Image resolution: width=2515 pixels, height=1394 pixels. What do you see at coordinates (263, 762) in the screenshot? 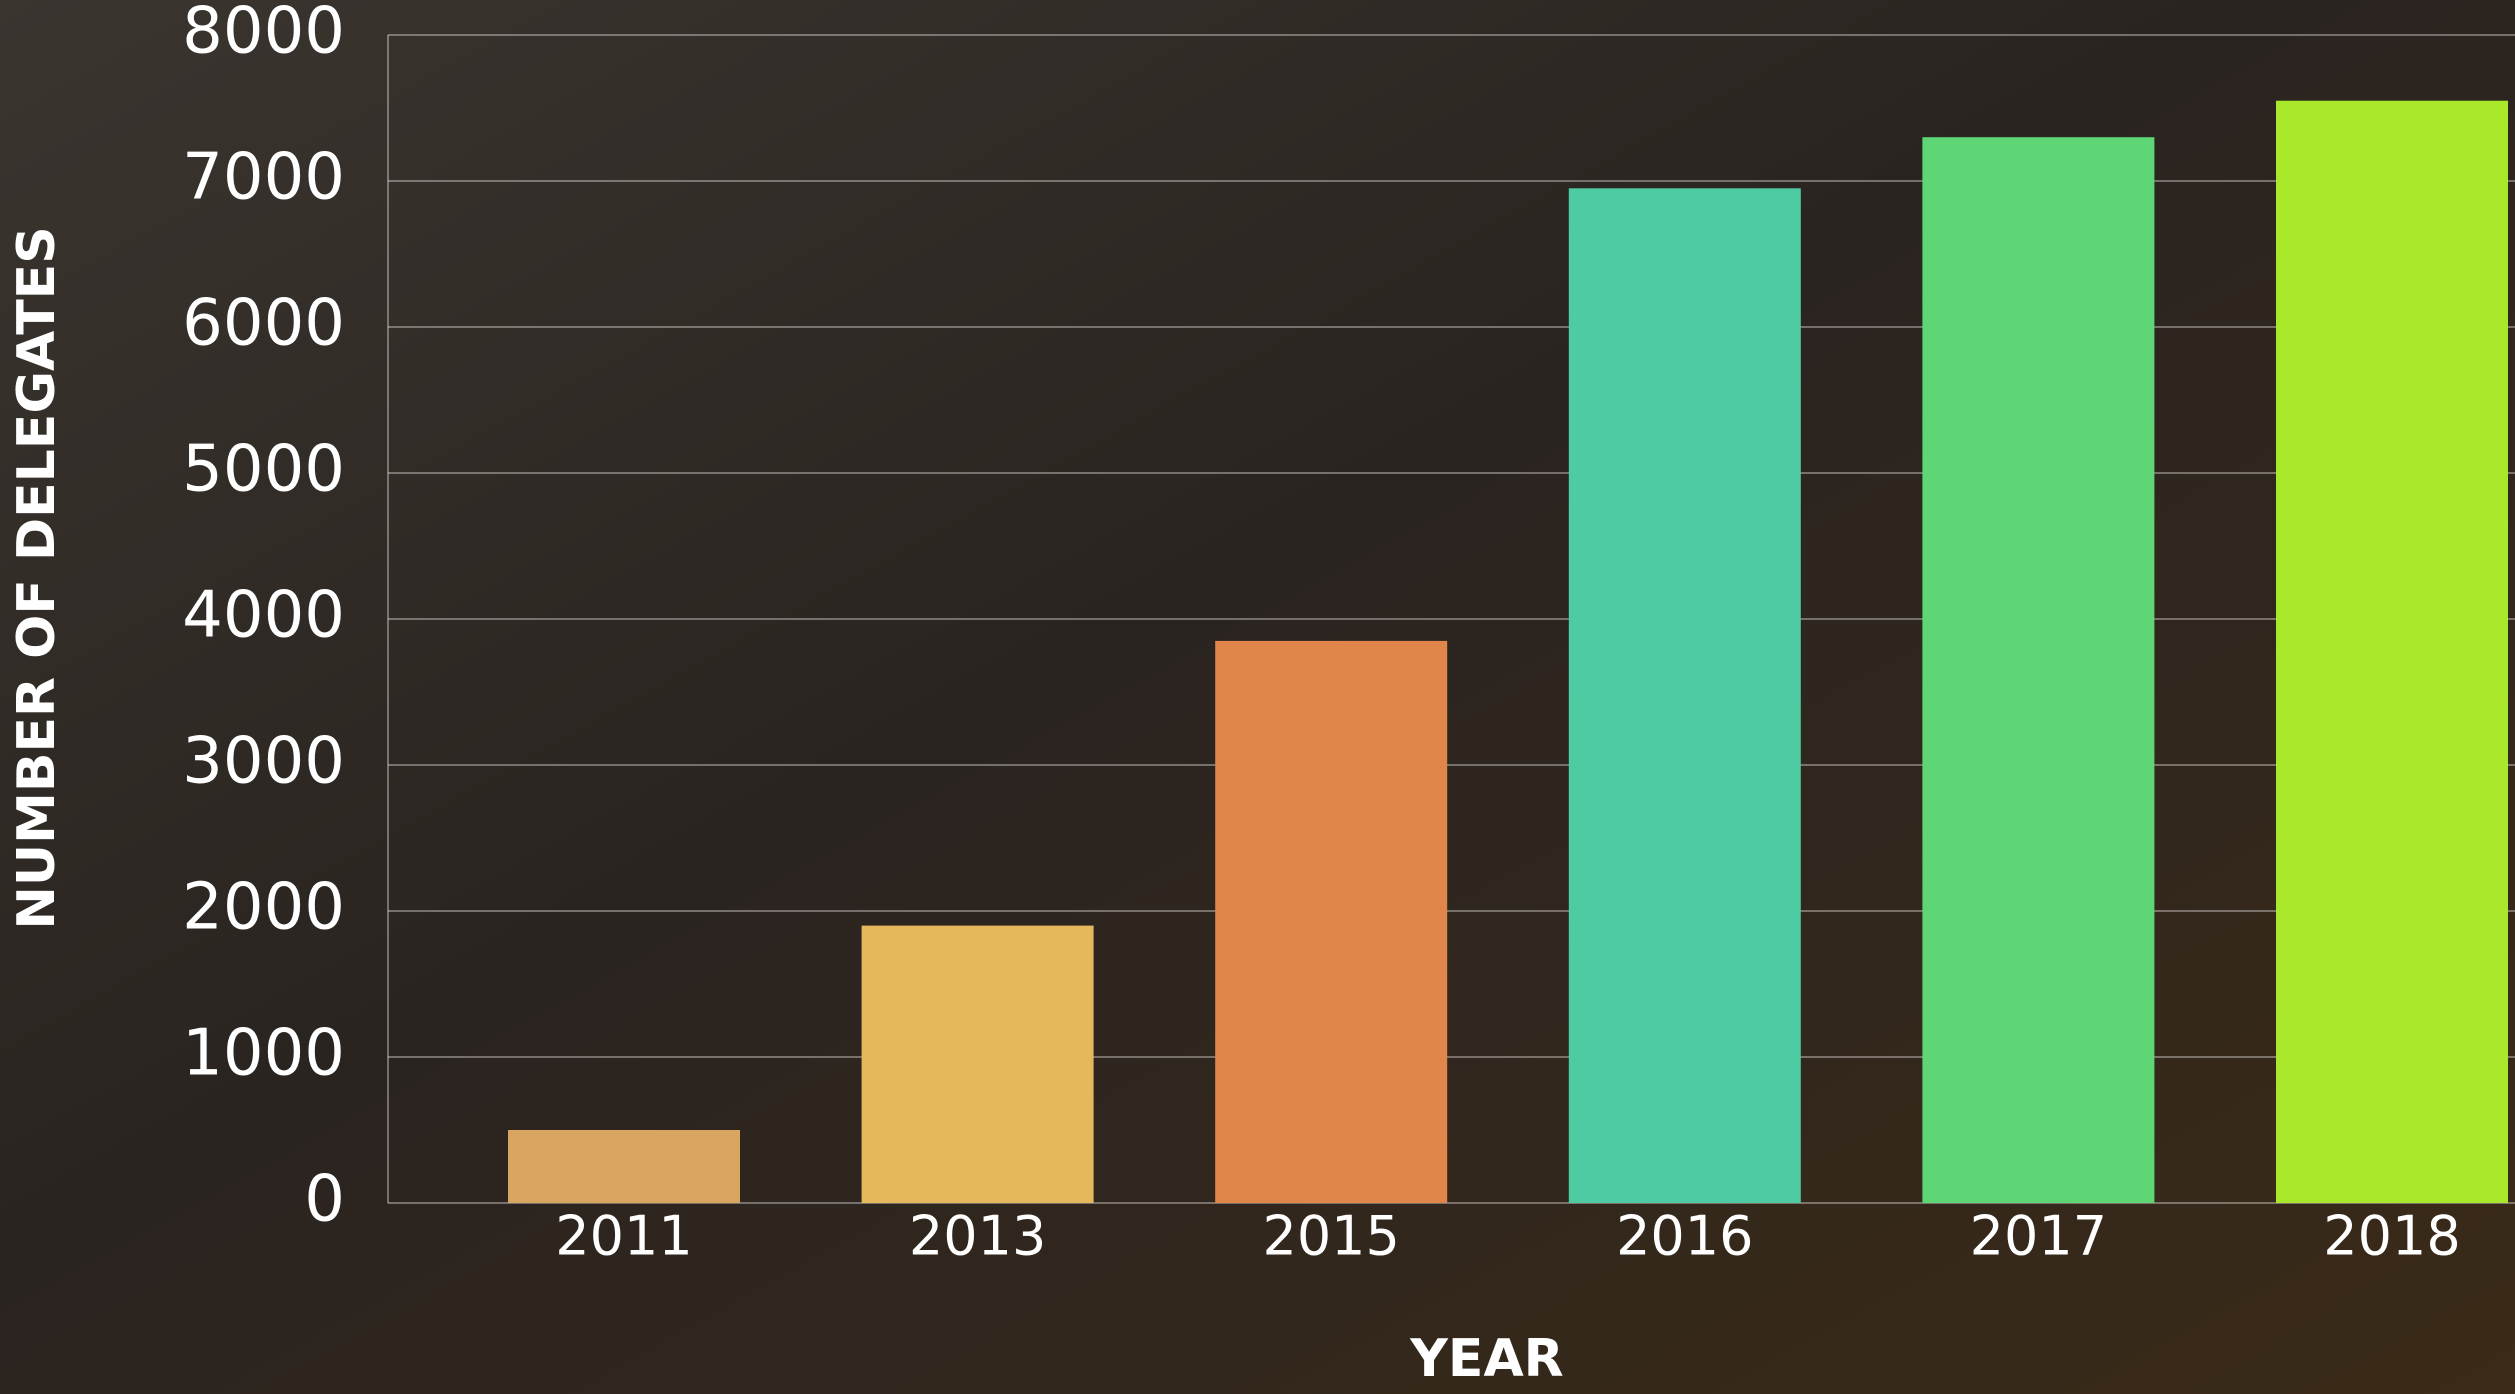
I see `y-tick-label: 3000` at bounding box center [263, 762].